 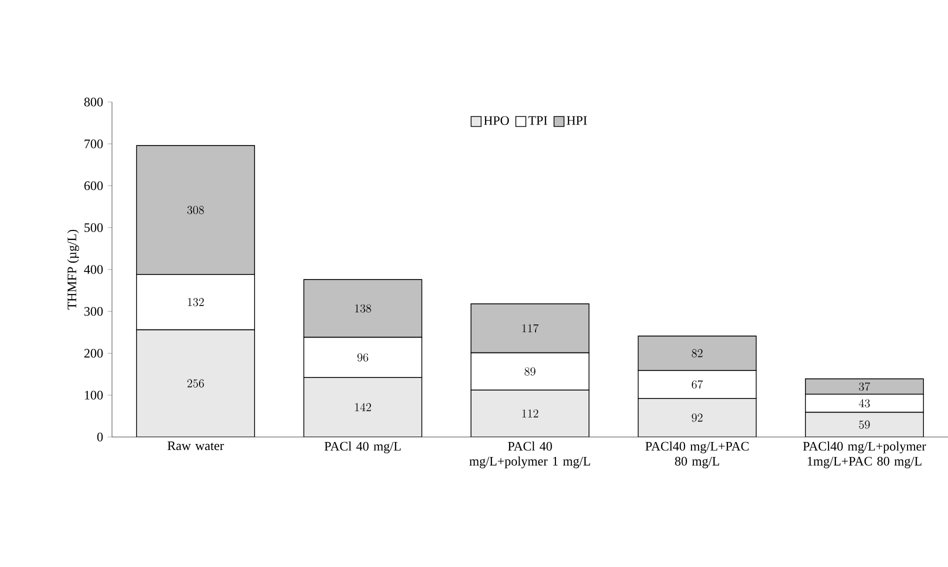 What do you see at coordinates (93, 395) in the screenshot?
I see `y-tick-label: 100` at bounding box center [93, 395].